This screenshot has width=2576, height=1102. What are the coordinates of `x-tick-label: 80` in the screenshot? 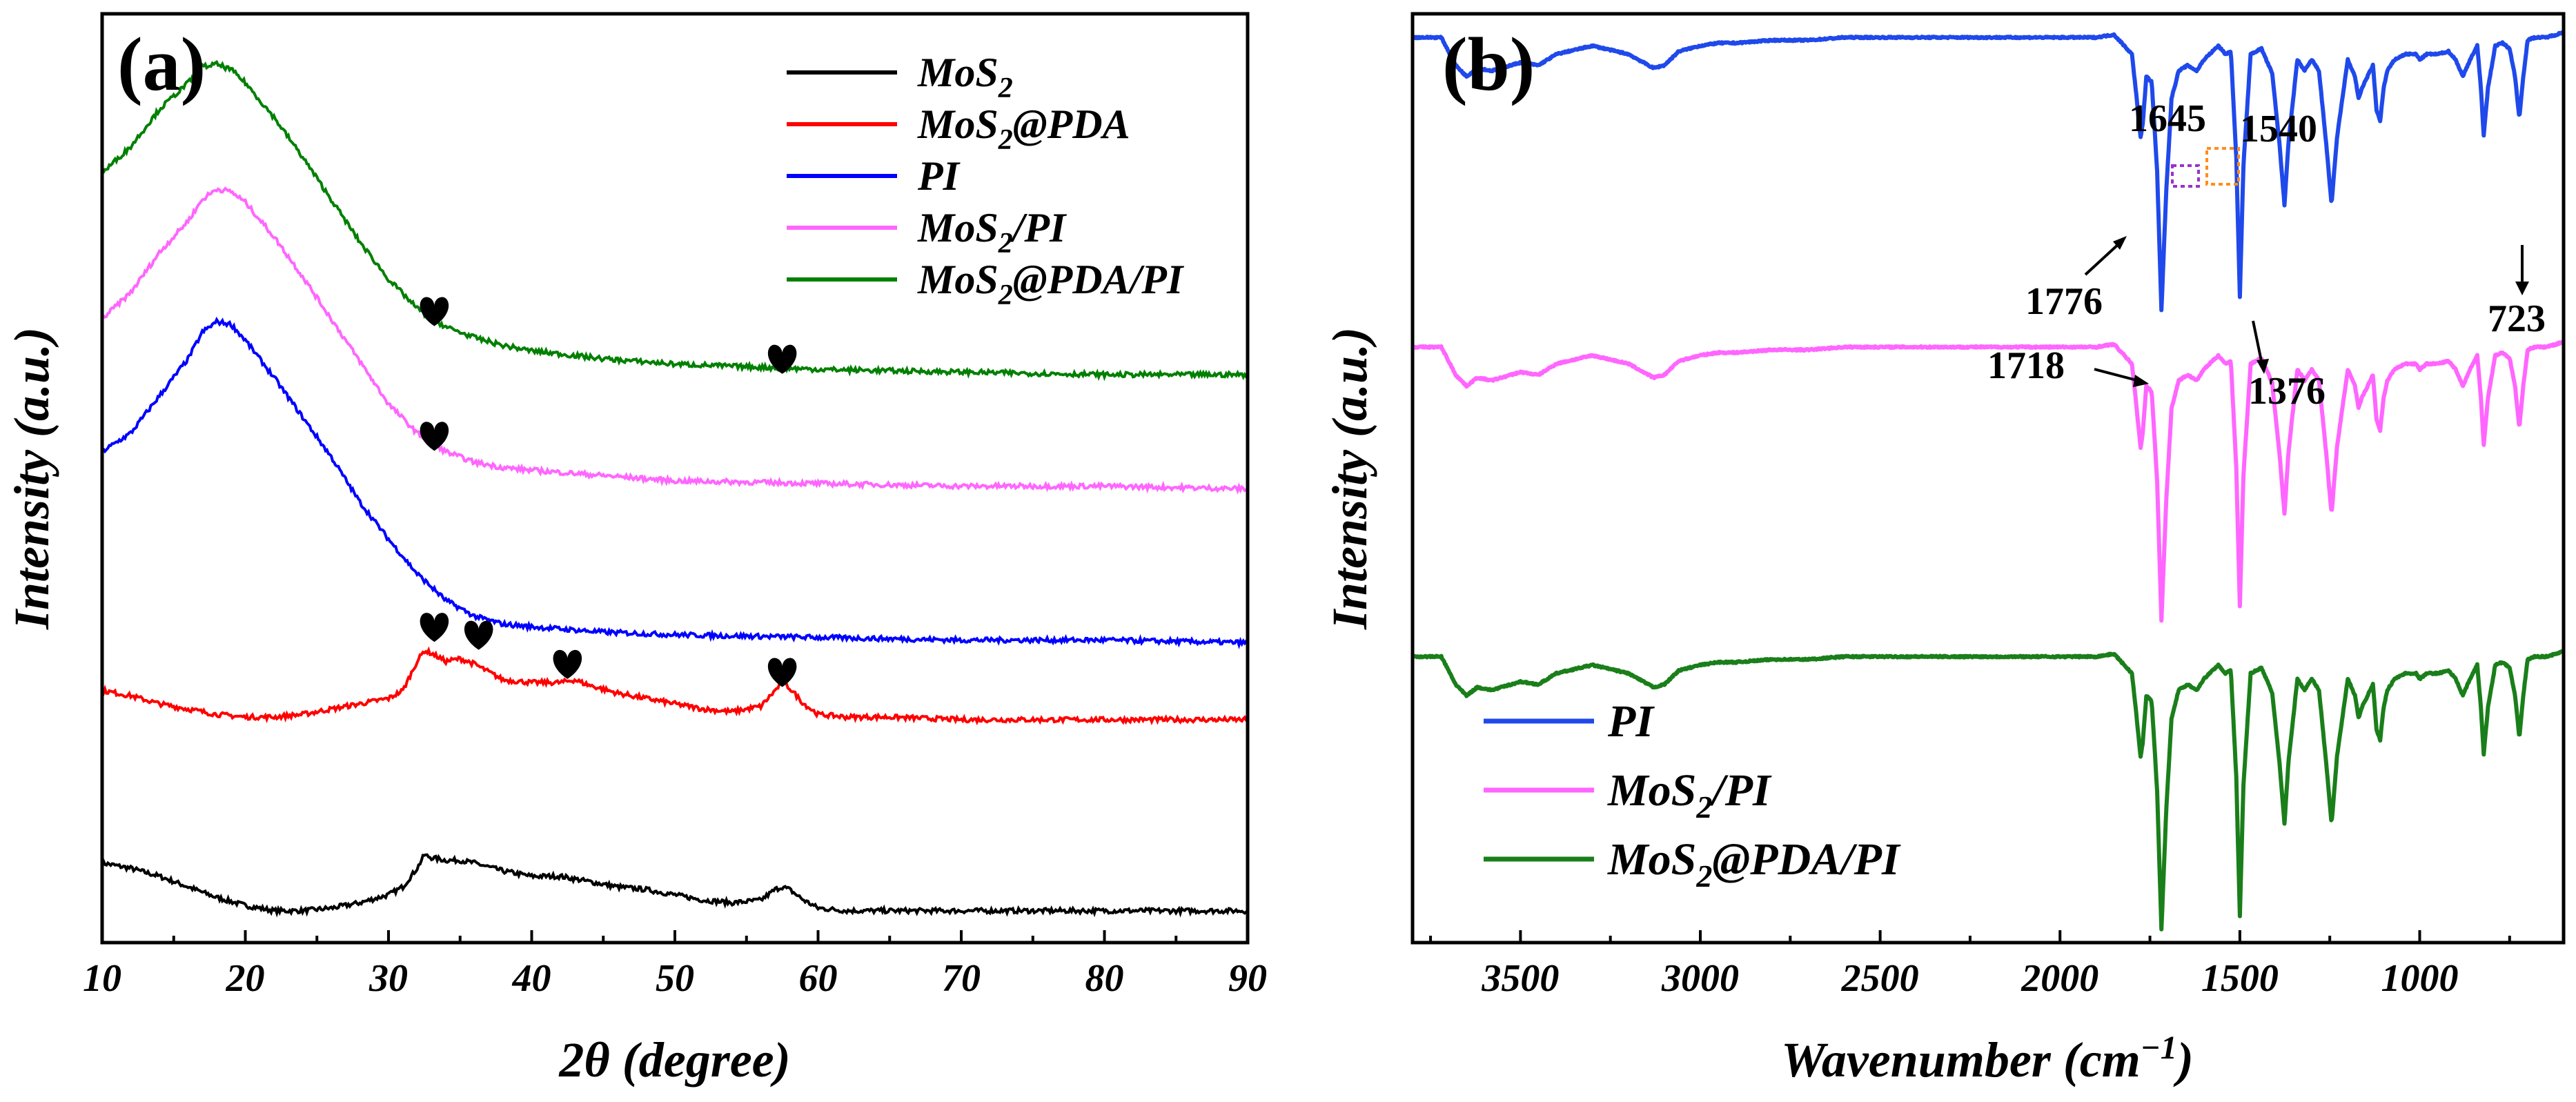 It's located at (1104, 978).